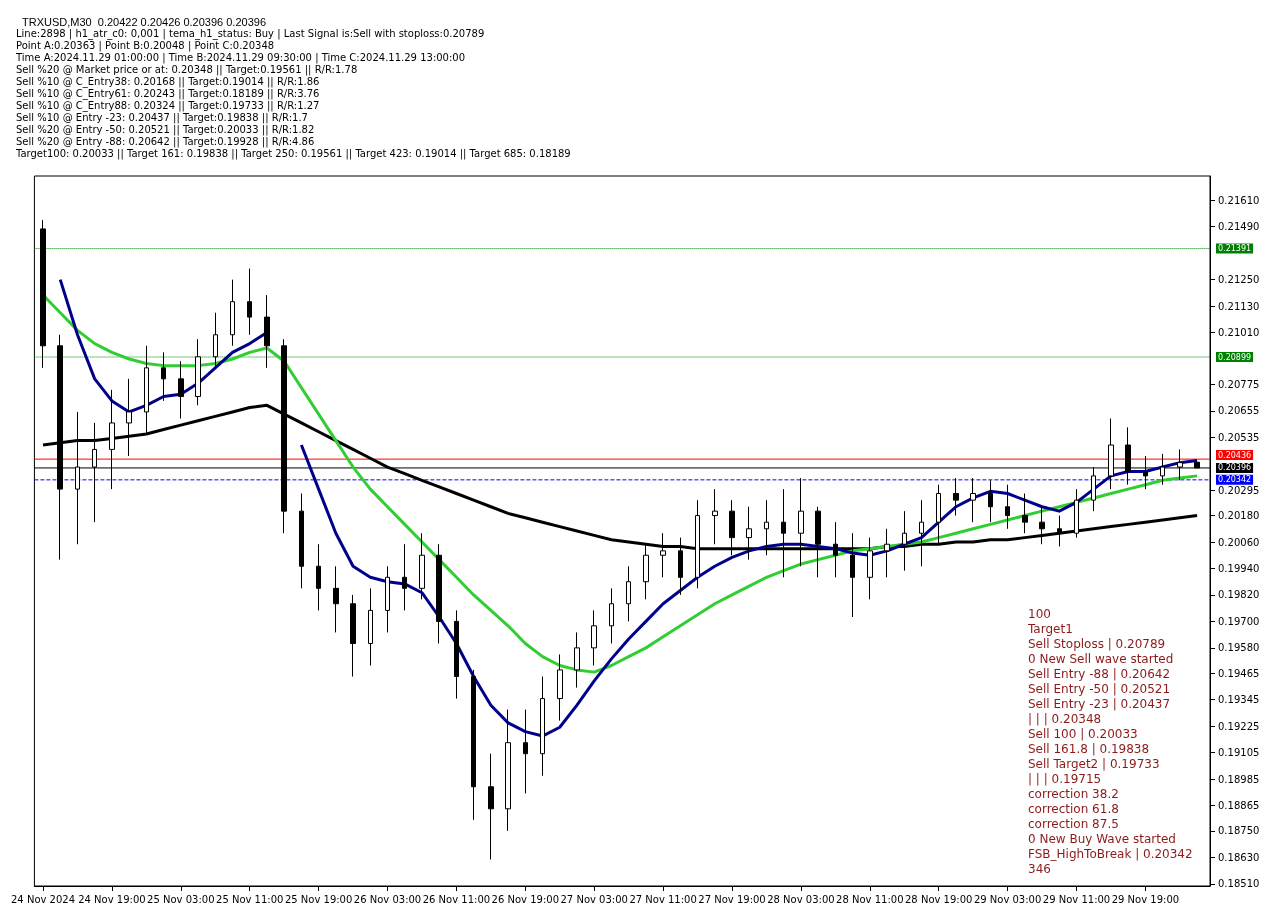  Describe the element at coordinates (1239, 806) in the screenshot. I see `y-tick-label: 0.18865` at that location.